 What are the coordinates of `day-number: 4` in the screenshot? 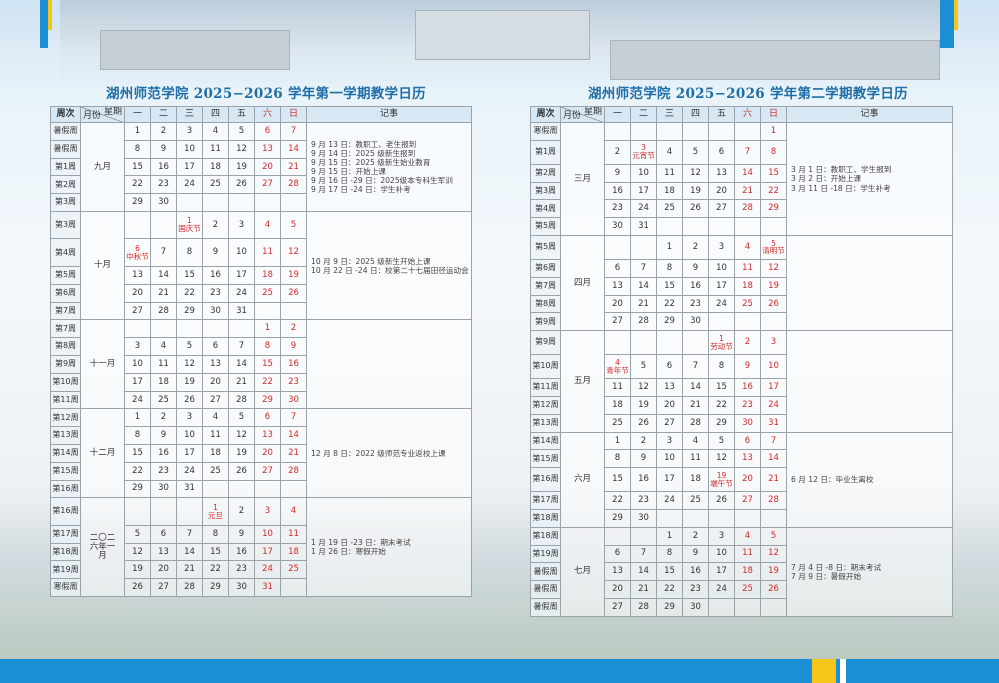 It's located at (617, 362).